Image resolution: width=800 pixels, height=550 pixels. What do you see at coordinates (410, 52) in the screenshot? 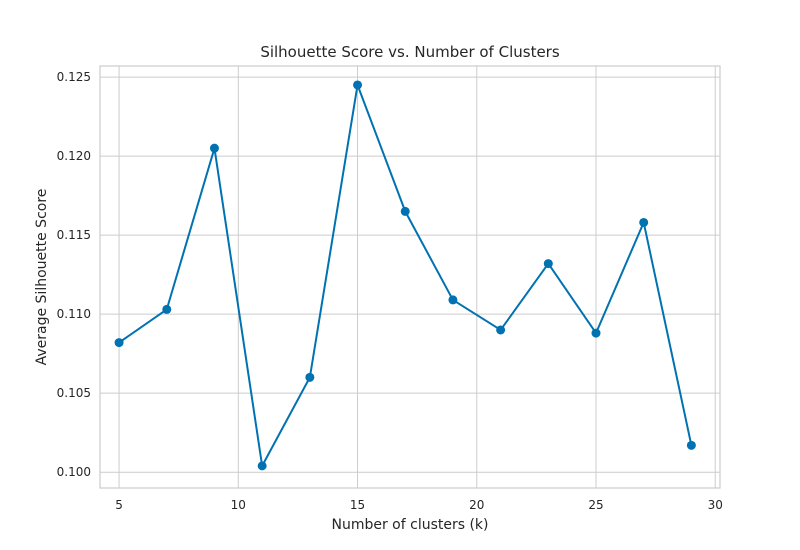
I see `chart-title: Silhouette Score vs. Number of Clusters` at bounding box center [410, 52].